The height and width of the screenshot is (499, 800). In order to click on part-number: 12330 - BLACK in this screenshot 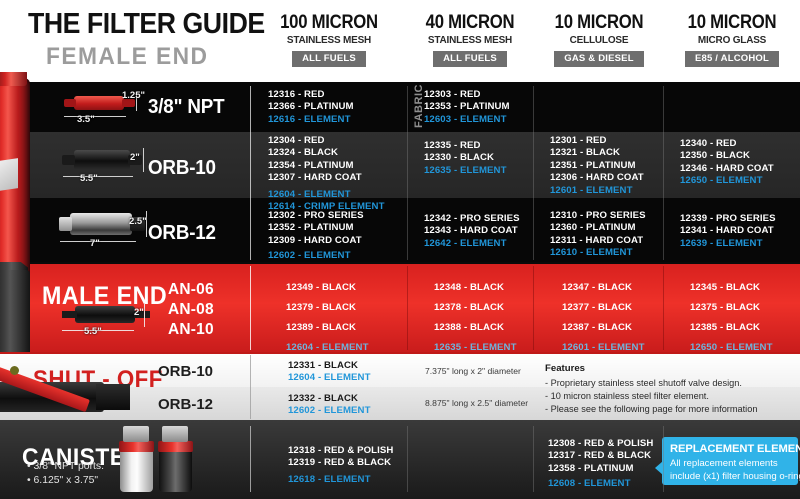, I will do `click(459, 158)`.